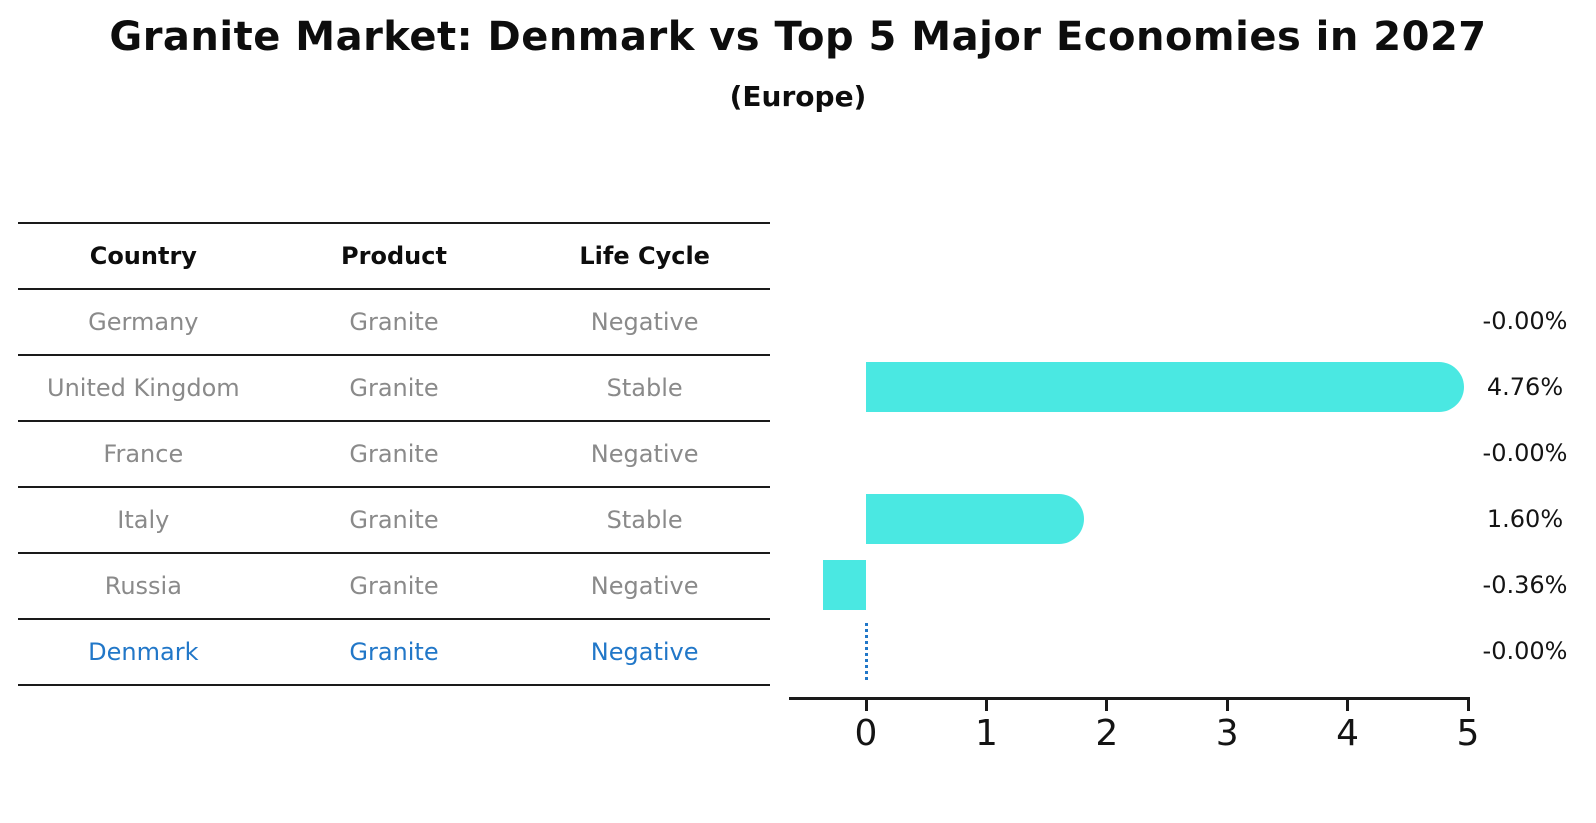 Image resolution: width=1596 pixels, height=823 pixels. Describe the element at coordinates (975, 519) in the screenshot. I see `bar-italy` at that location.